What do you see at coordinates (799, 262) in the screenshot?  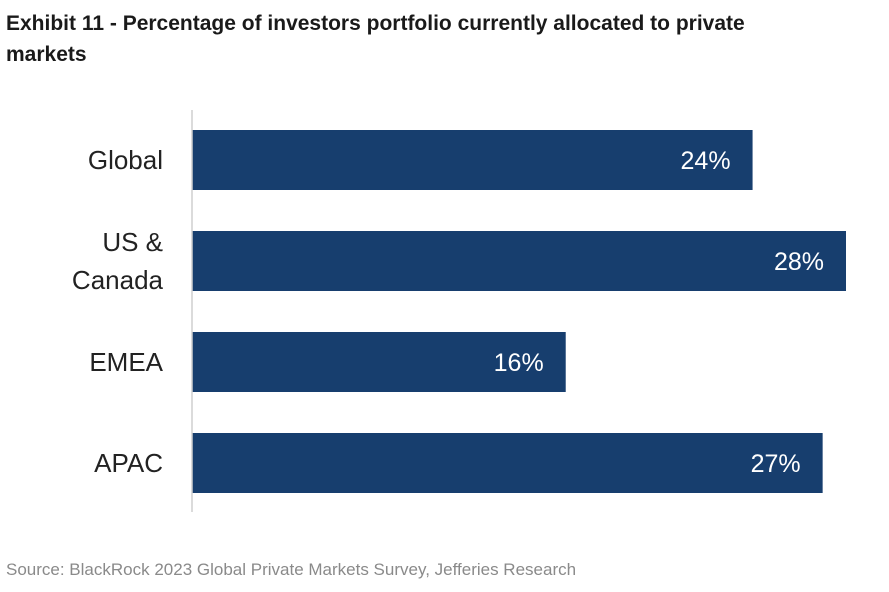 I see `bar-value-label: 28%` at bounding box center [799, 262].